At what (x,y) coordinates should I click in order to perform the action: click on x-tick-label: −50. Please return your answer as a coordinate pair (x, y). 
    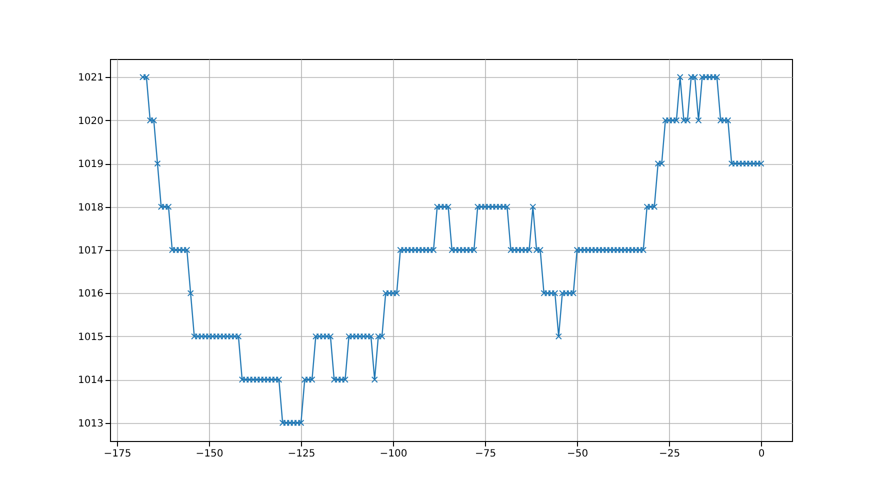
    Looking at the image, I should click on (577, 454).